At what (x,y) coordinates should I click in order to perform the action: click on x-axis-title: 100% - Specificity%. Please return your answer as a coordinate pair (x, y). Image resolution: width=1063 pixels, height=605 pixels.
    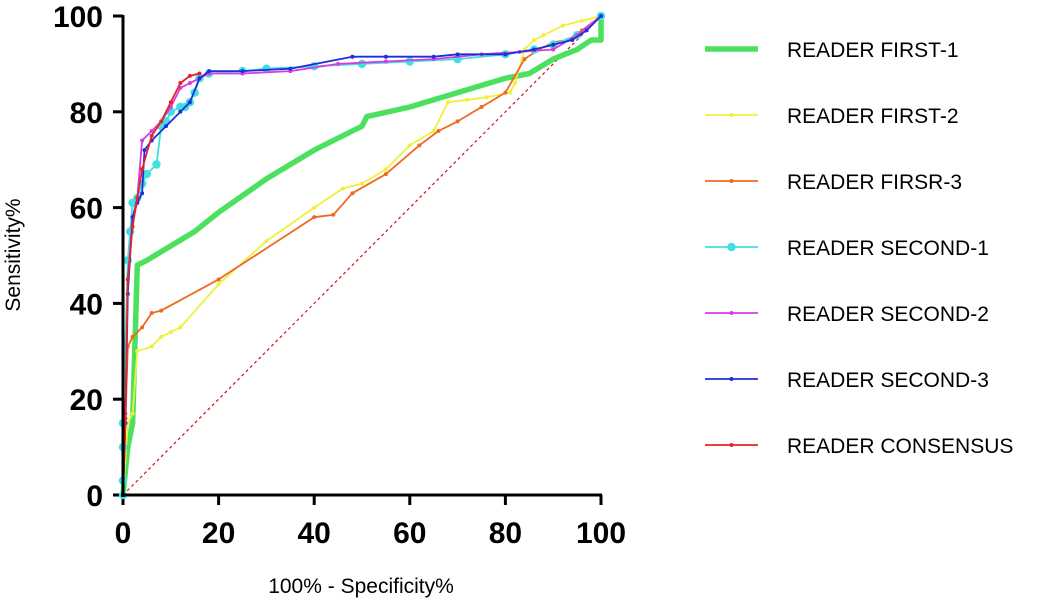
    Looking at the image, I should click on (361, 586).